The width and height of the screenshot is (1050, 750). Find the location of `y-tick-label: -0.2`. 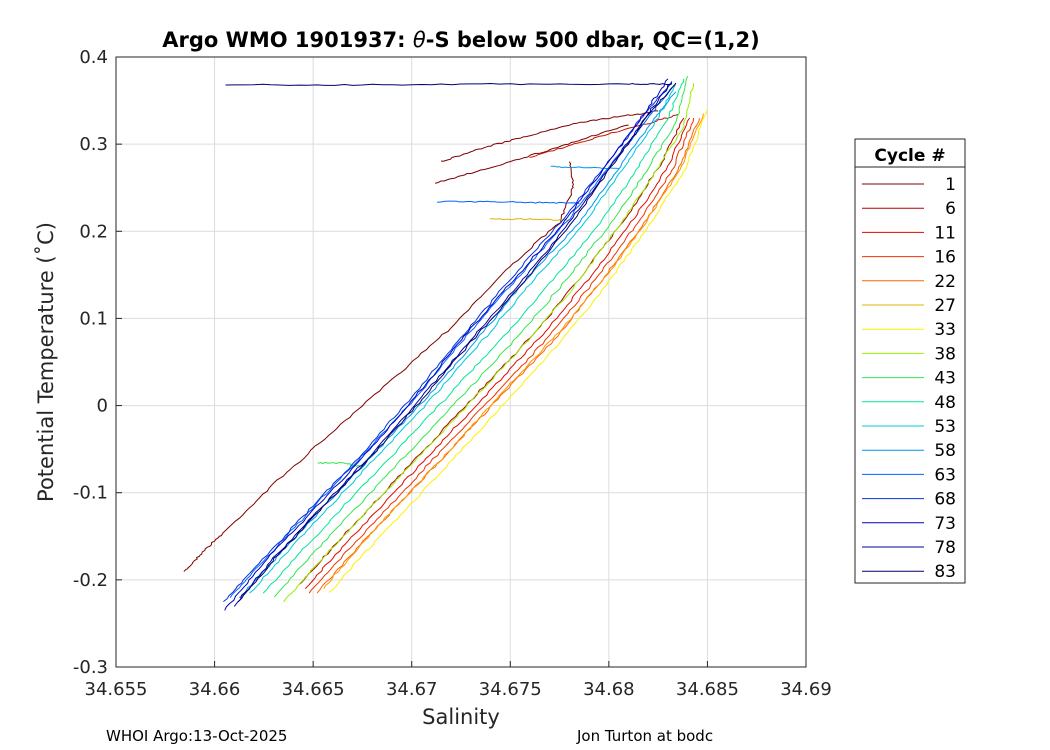

y-tick-label: -0.2 is located at coordinates (90, 580).